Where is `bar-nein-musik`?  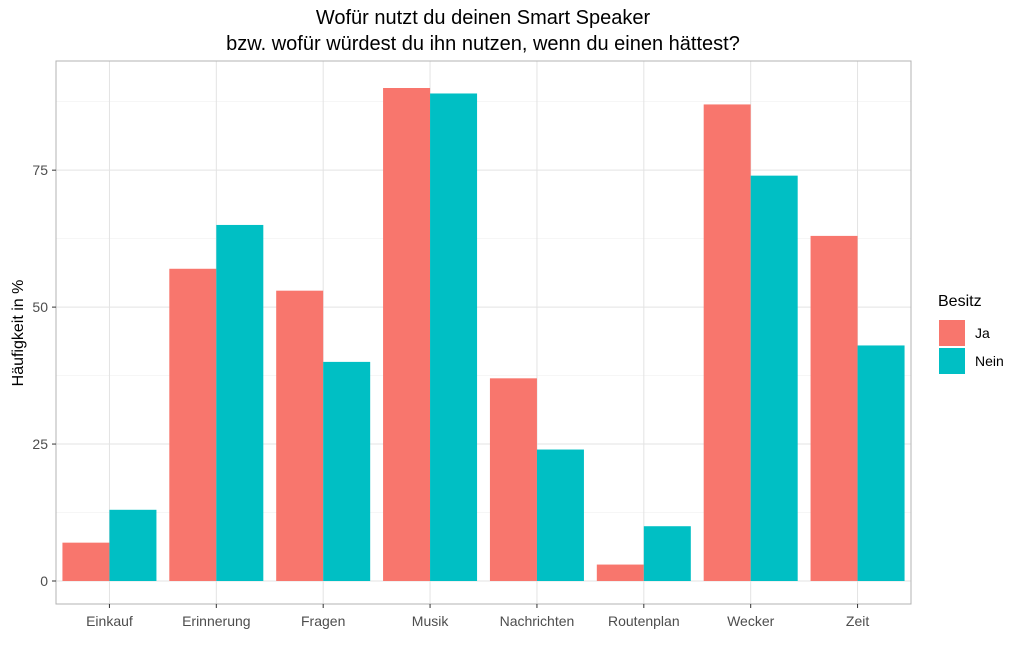 bar-nein-musik is located at coordinates (454, 337).